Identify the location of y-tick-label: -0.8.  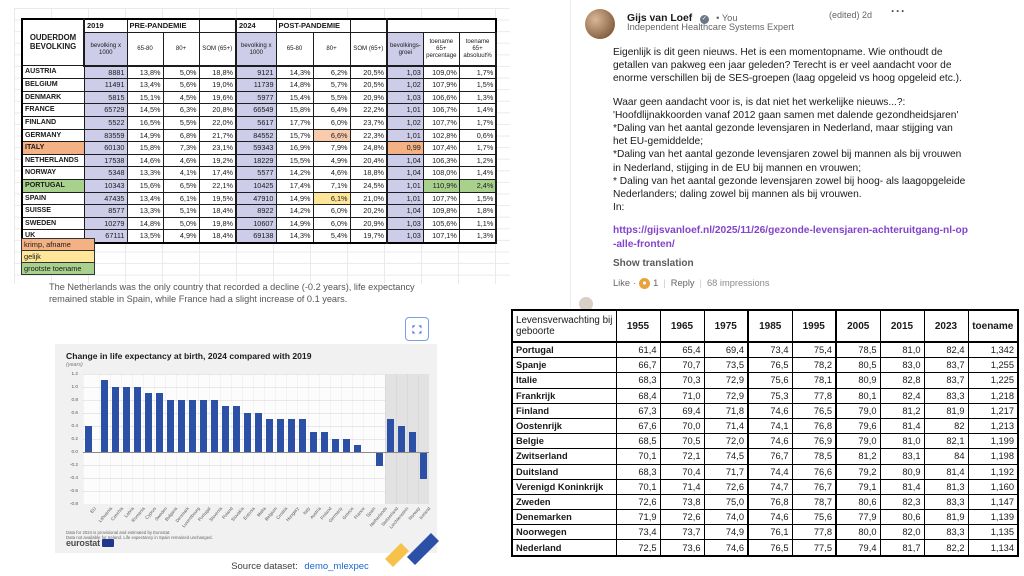
(73, 503).